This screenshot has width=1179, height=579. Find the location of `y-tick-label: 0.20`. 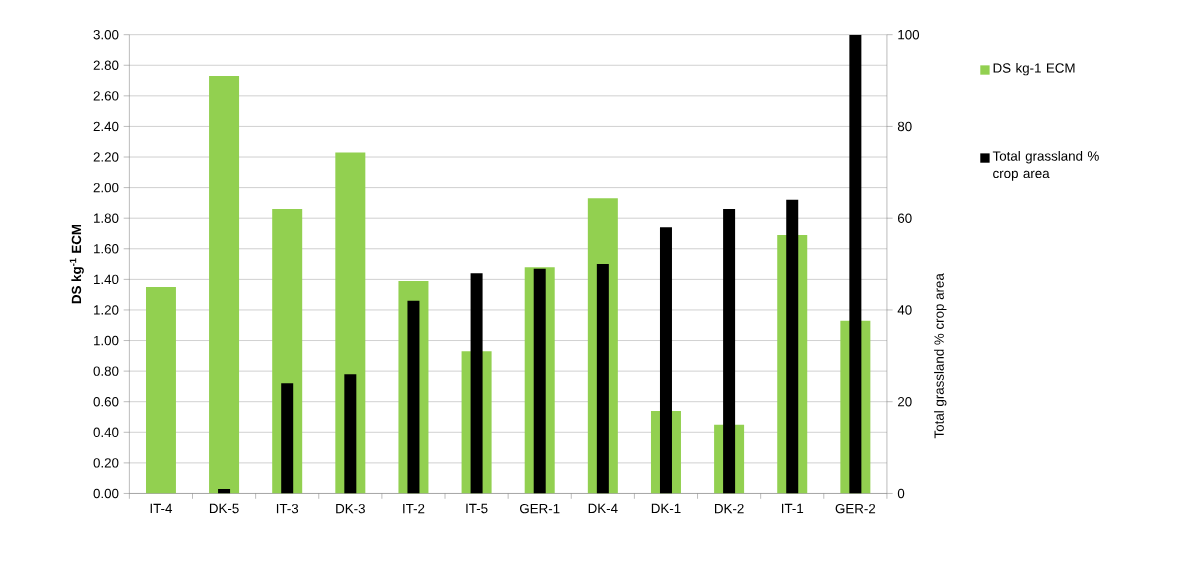

y-tick-label: 0.20 is located at coordinates (106, 463).